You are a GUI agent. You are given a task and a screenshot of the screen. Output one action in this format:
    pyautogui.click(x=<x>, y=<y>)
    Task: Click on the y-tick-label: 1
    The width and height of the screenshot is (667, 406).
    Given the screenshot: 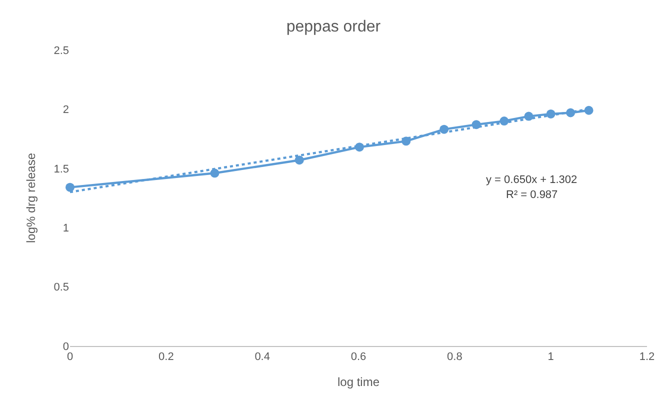 What is the action you would take?
    pyautogui.click(x=65, y=228)
    